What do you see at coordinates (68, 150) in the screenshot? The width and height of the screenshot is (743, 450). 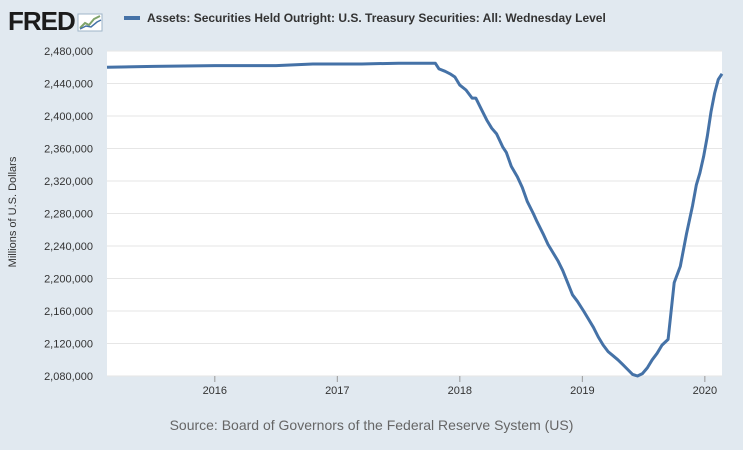 I see `y-tick-label: 2,360,000` at bounding box center [68, 150].